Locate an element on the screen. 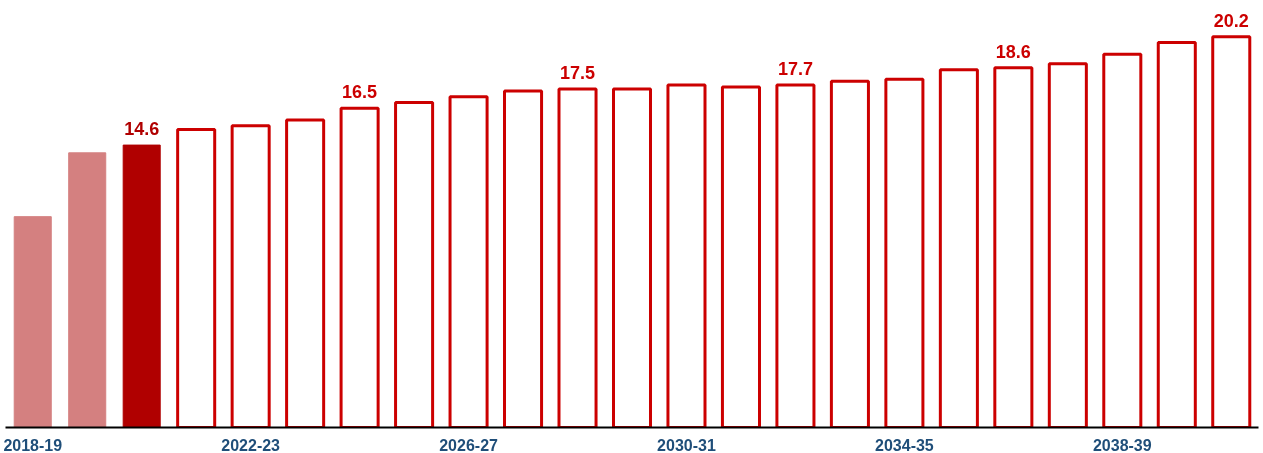 Image resolution: width=1263 pixels, height=453 pixels. data-label: 20.2 is located at coordinates (1231, 20).